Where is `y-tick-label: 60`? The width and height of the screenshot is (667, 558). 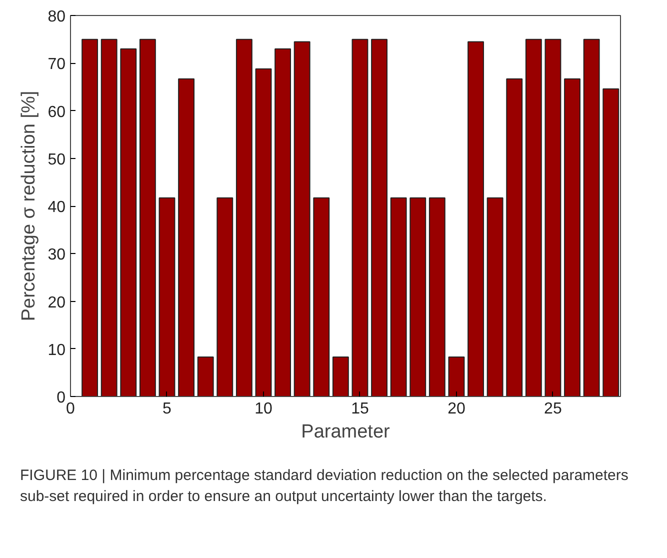 y-tick-label: 60 is located at coordinates (57, 112).